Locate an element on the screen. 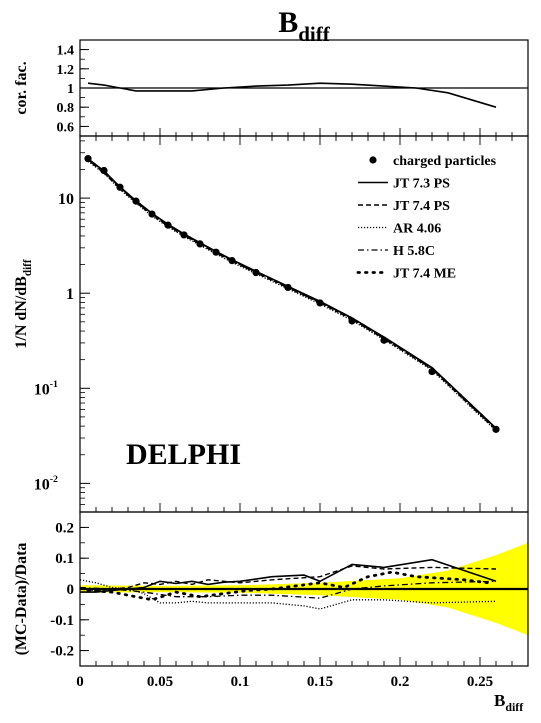 This screenshot has height=723, width=541. main-ylabel-base: 1/N dN/dB is located at coordinates (21, 312).